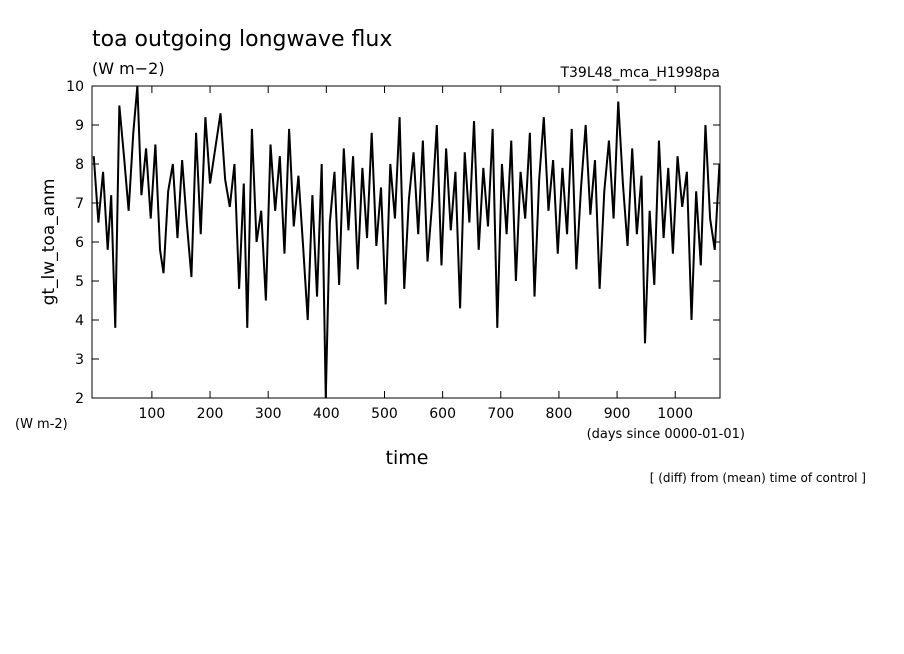 This screenshot has height=654, width=904. I want to click on x-tick-label: 600, so click(442, 414).